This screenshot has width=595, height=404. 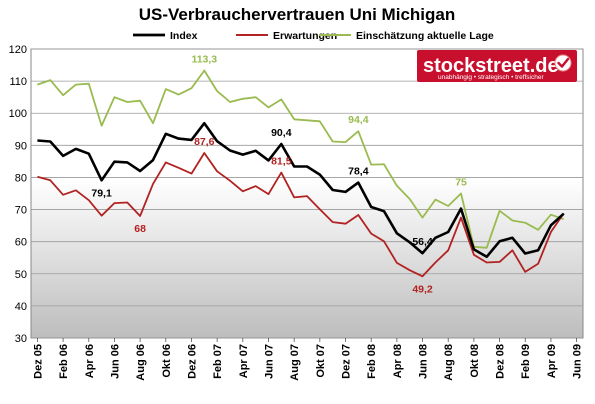 What do you see at coordinates (204, 142) in the screenshot?
I see `data-label: 87,6` at bounding box center [204, 142].